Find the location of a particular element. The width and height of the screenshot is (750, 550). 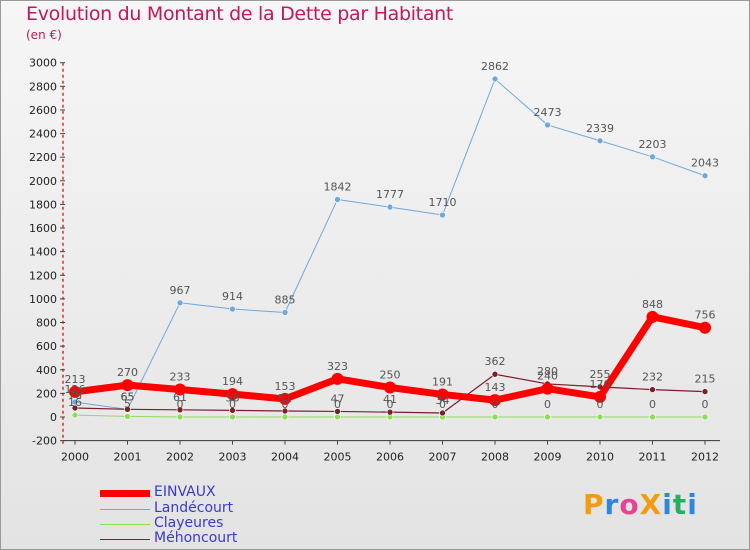

data-label-einvaux: 143 is located at coordinates (495, 387).